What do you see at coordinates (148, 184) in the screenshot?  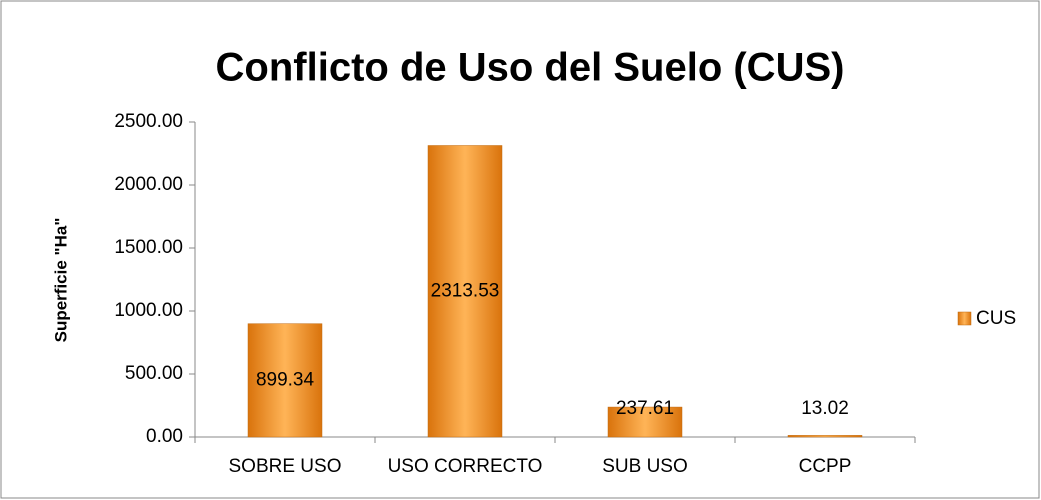 I see `y-tick-label: 2000.00` at bounding box center [148, 184].